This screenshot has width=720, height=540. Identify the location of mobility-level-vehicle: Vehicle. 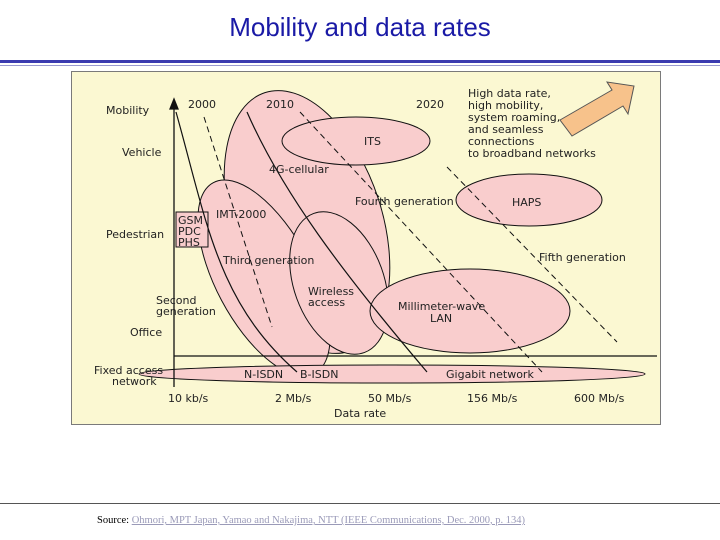
(142, 152).